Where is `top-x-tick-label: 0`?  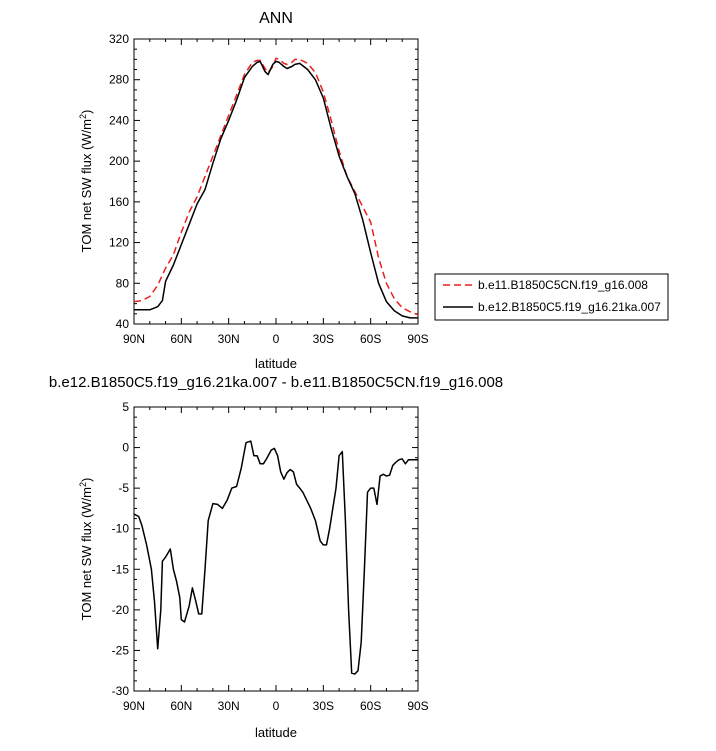
top-x-tick-label: 0 is located at coordinates (276, 339).